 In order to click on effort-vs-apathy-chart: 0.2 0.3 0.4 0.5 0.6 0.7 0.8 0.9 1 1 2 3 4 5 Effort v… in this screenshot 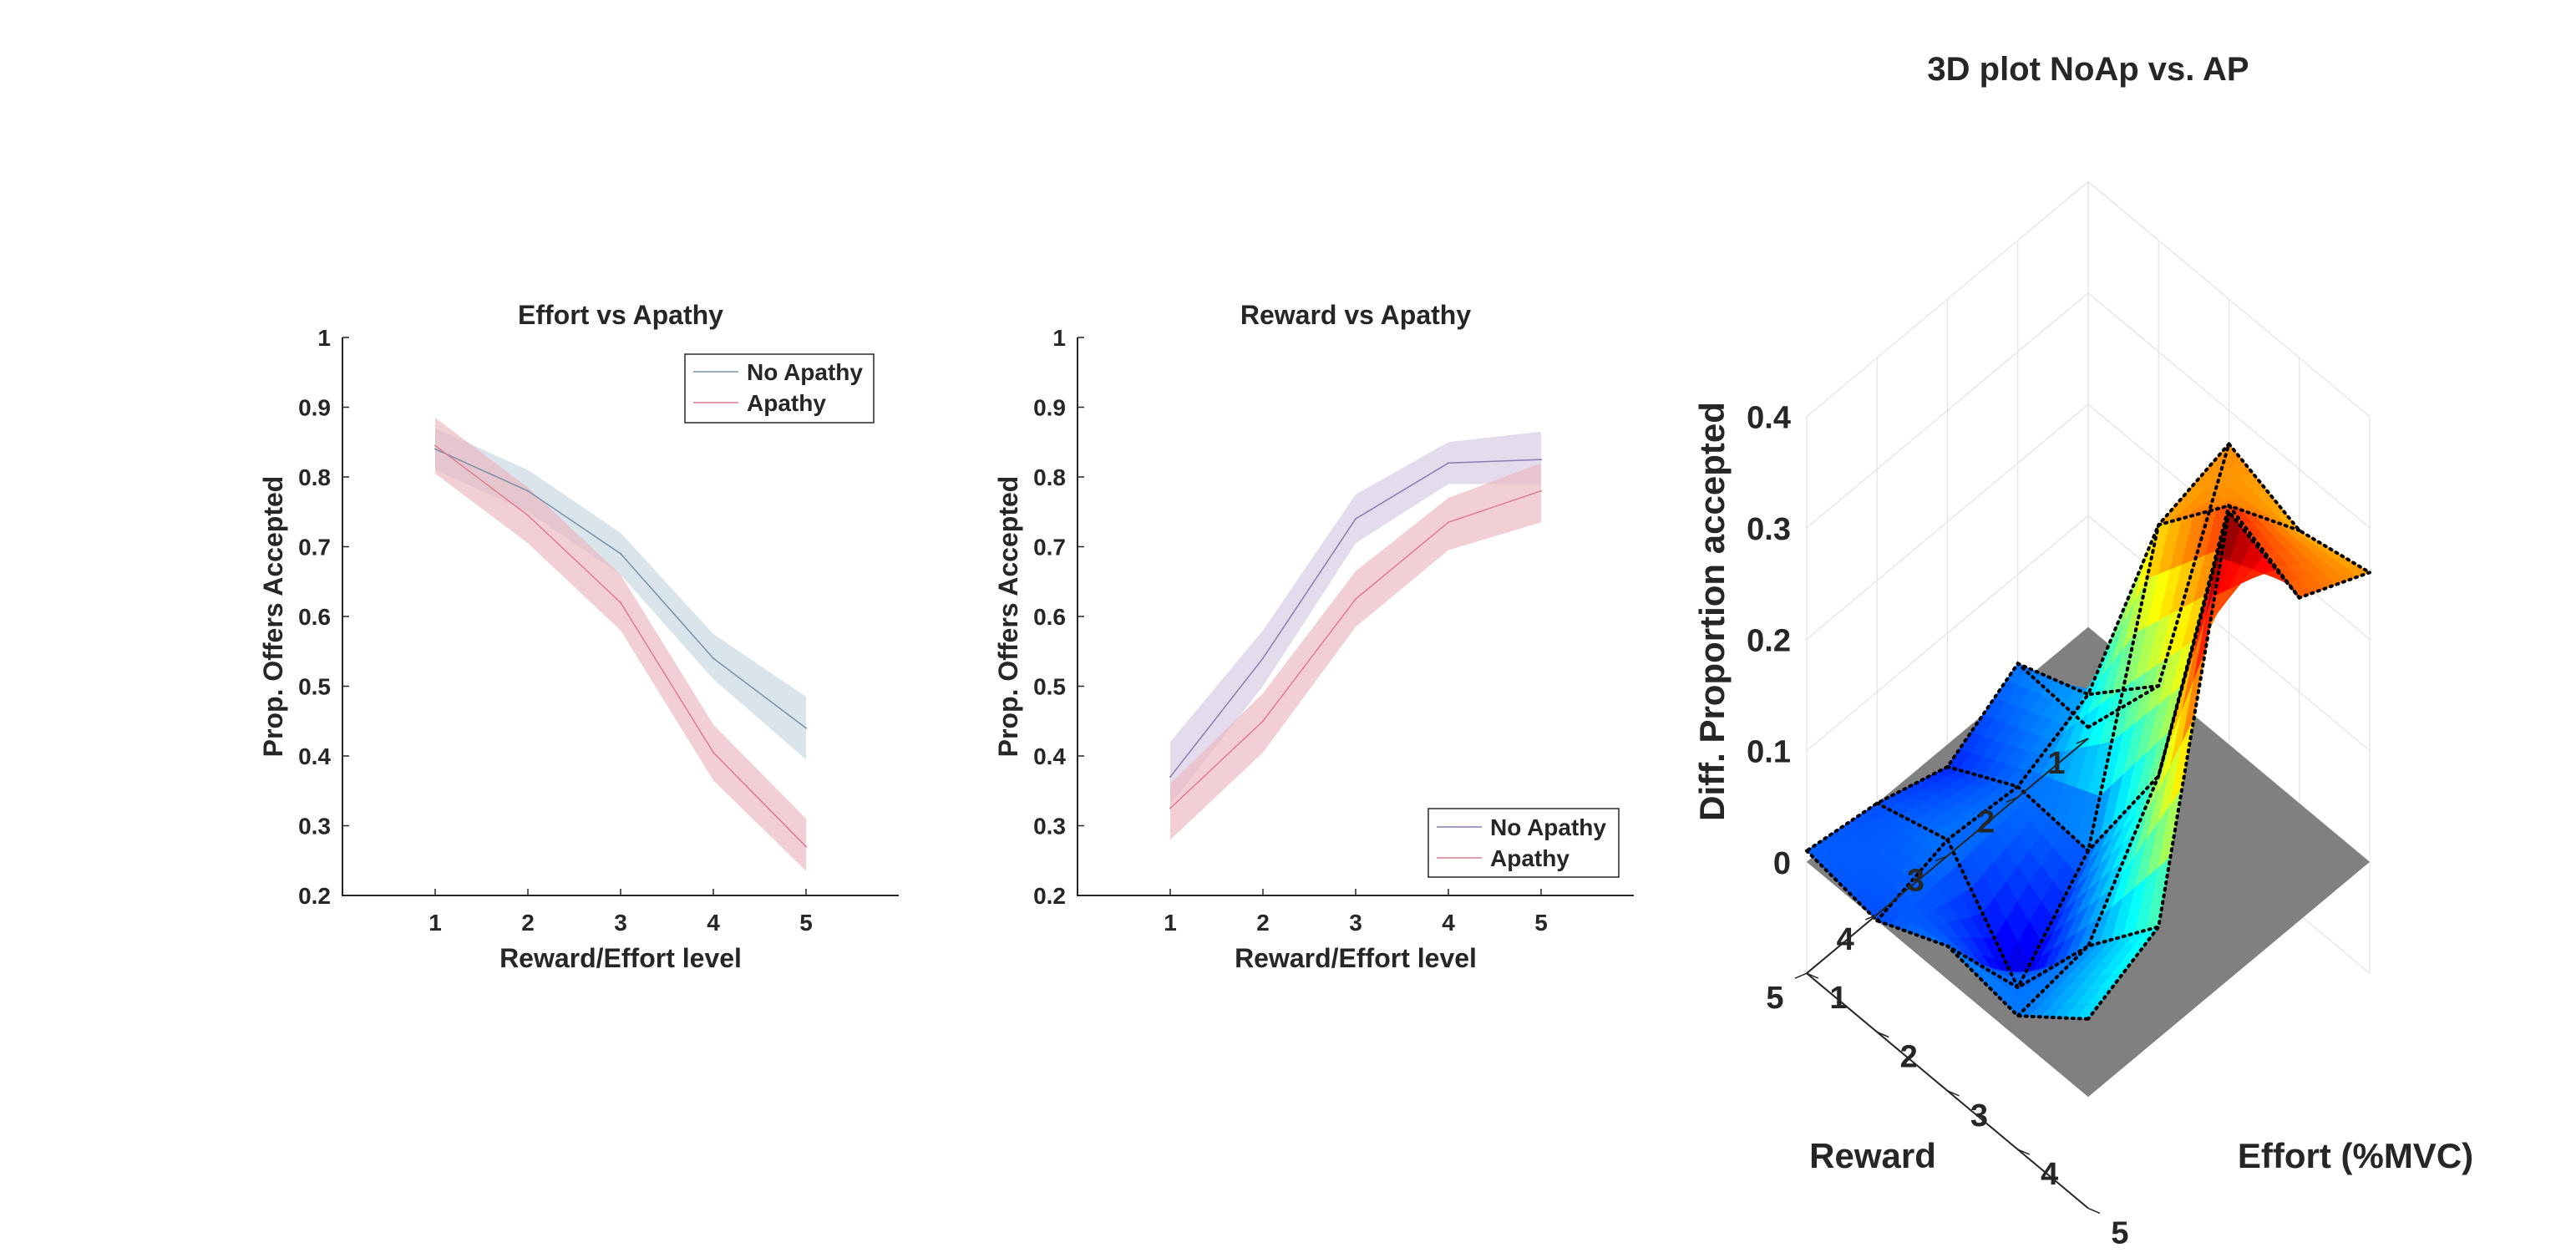, I will do `click(578, 636)`.